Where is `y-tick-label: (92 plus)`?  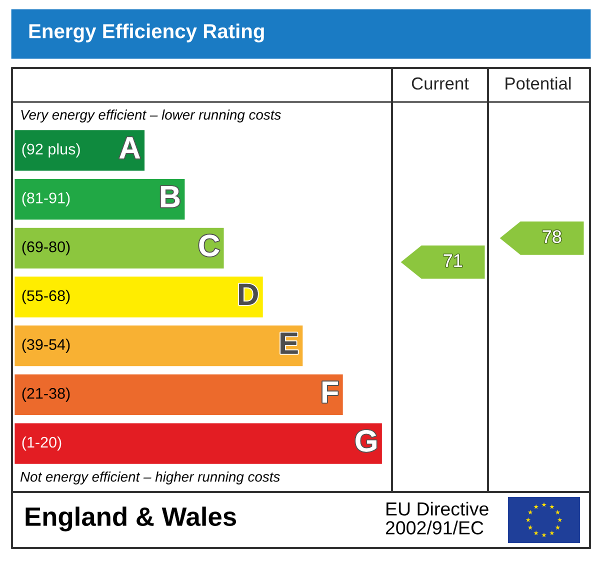 y-tick-label: (92 plus) is located at coordinates (51, 150).